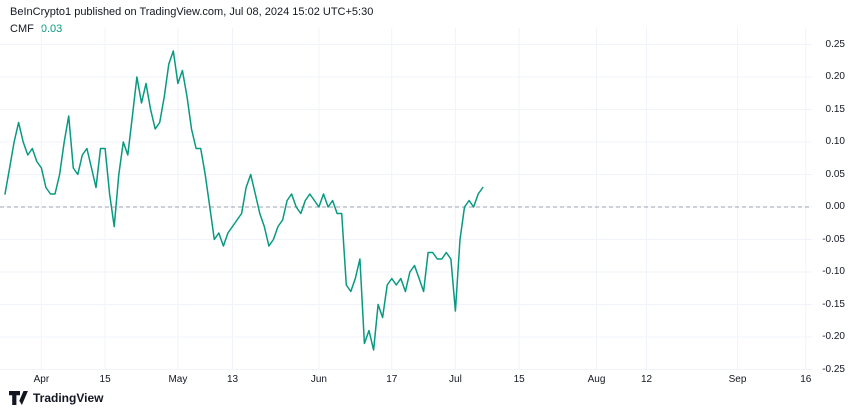 This screenshot has width=850, height=414. I want to click on y-axis-label: 0.05, so click(835, 174).